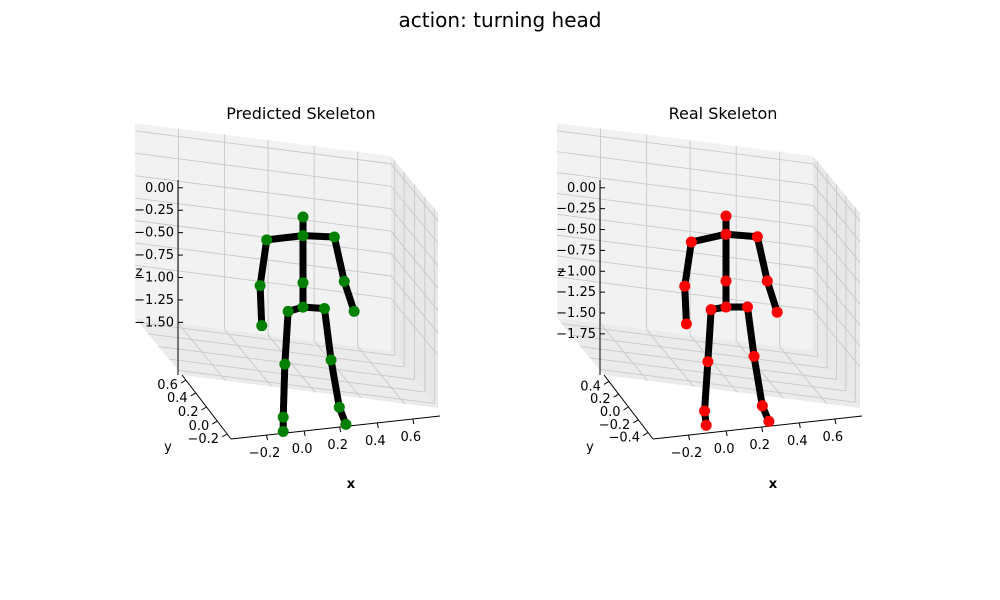 This screenshot has width=1000, height=600. I want to click on x-tick-label: 0.0, so click(724, 449).